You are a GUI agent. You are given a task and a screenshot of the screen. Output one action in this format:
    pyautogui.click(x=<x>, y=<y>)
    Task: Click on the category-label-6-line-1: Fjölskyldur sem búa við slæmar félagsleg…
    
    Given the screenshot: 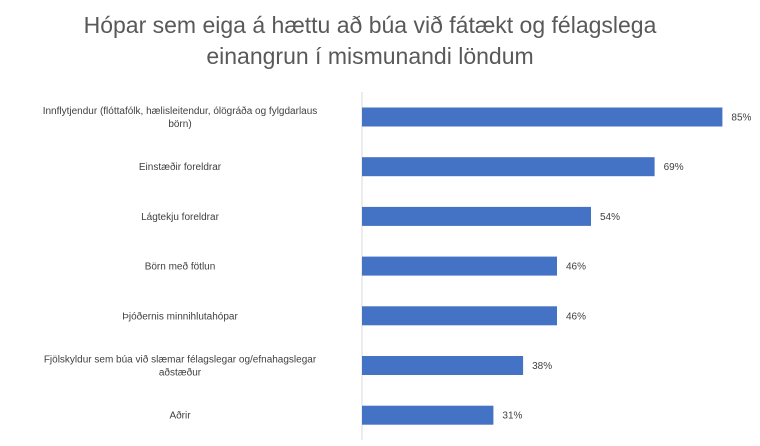 What is the action you would take?
    pyautogui.click(x=180, y=360)
    